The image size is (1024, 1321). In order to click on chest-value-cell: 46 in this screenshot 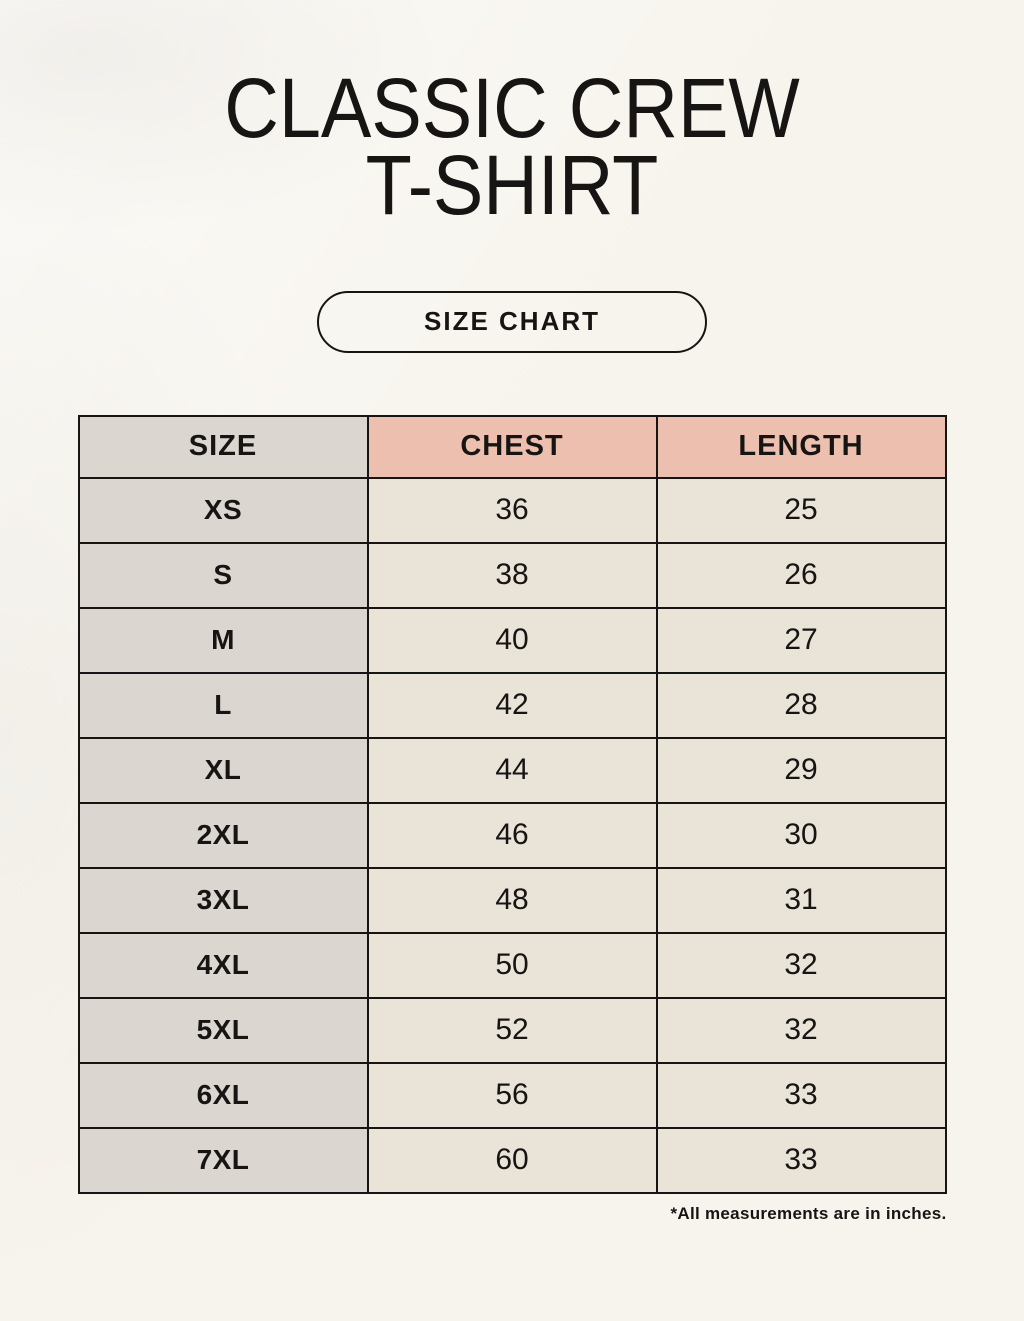, I will do `click(512, 835)`.